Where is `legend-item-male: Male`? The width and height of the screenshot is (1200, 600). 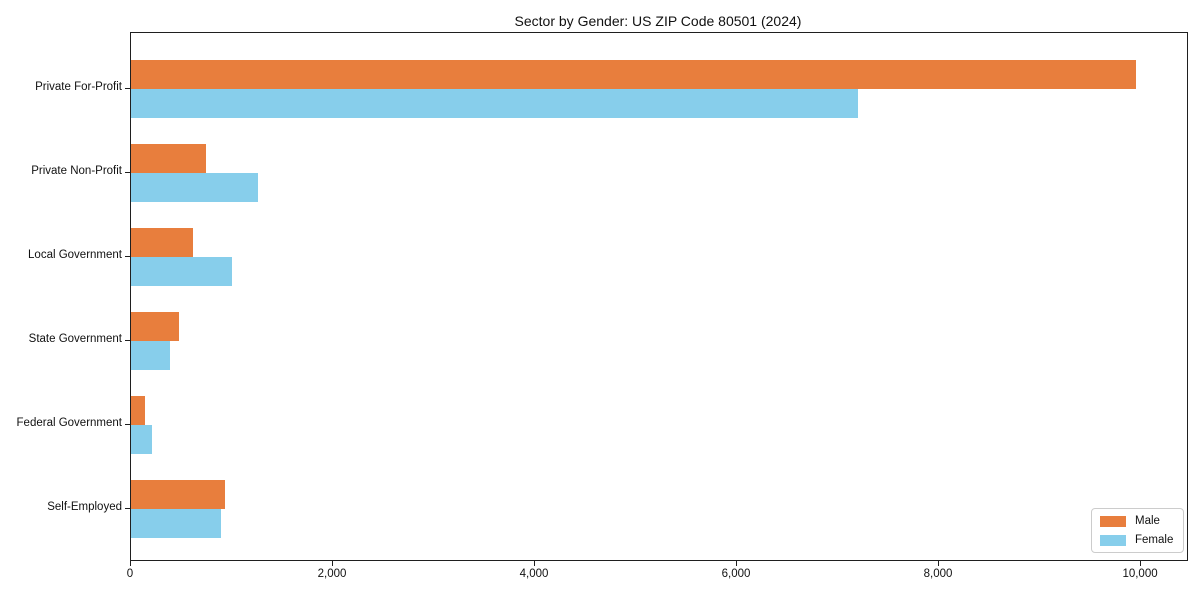 legend-item-male: Male is located at coordinates (1136, 521).